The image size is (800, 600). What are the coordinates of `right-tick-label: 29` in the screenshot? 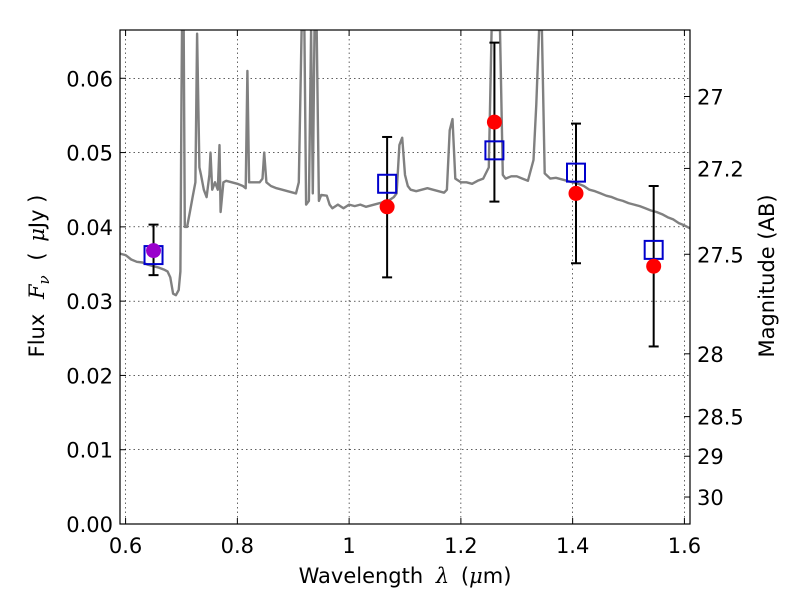 It's located at (710, 457).